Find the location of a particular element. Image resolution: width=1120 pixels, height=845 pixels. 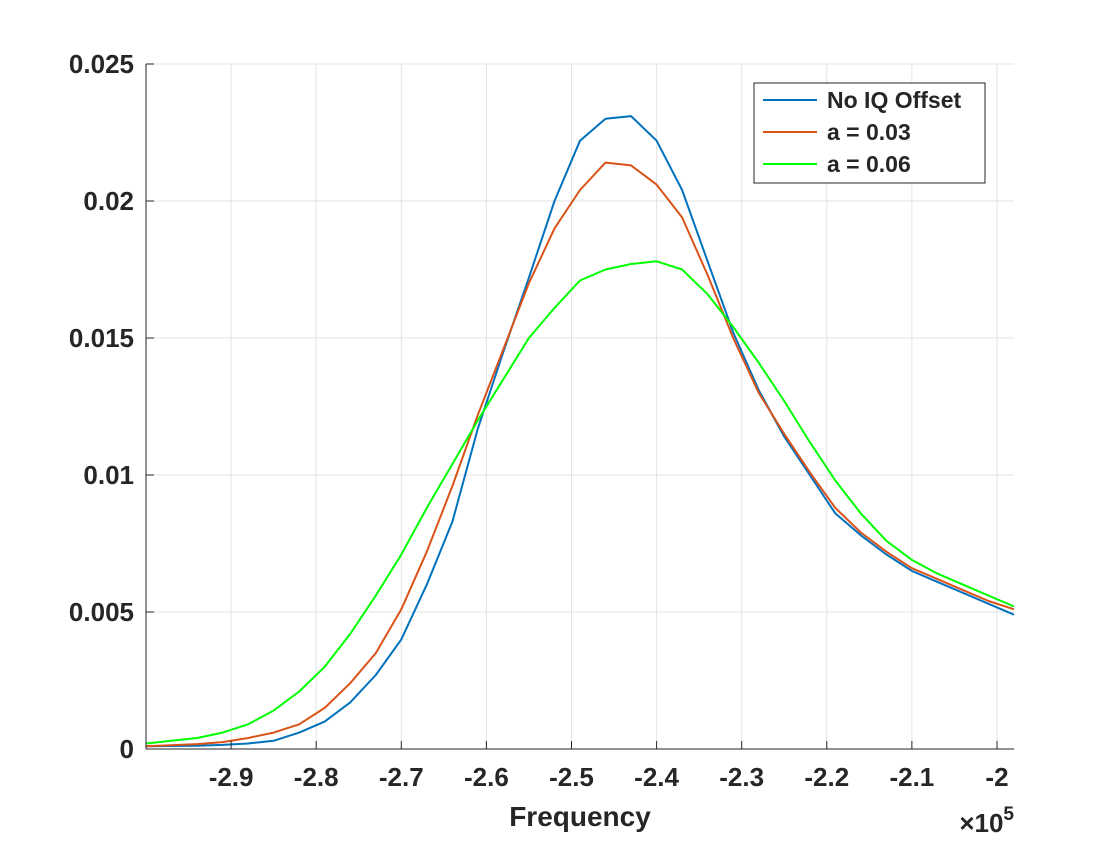

y-tick-label: 0.005 is located at coordinates (101, 612).